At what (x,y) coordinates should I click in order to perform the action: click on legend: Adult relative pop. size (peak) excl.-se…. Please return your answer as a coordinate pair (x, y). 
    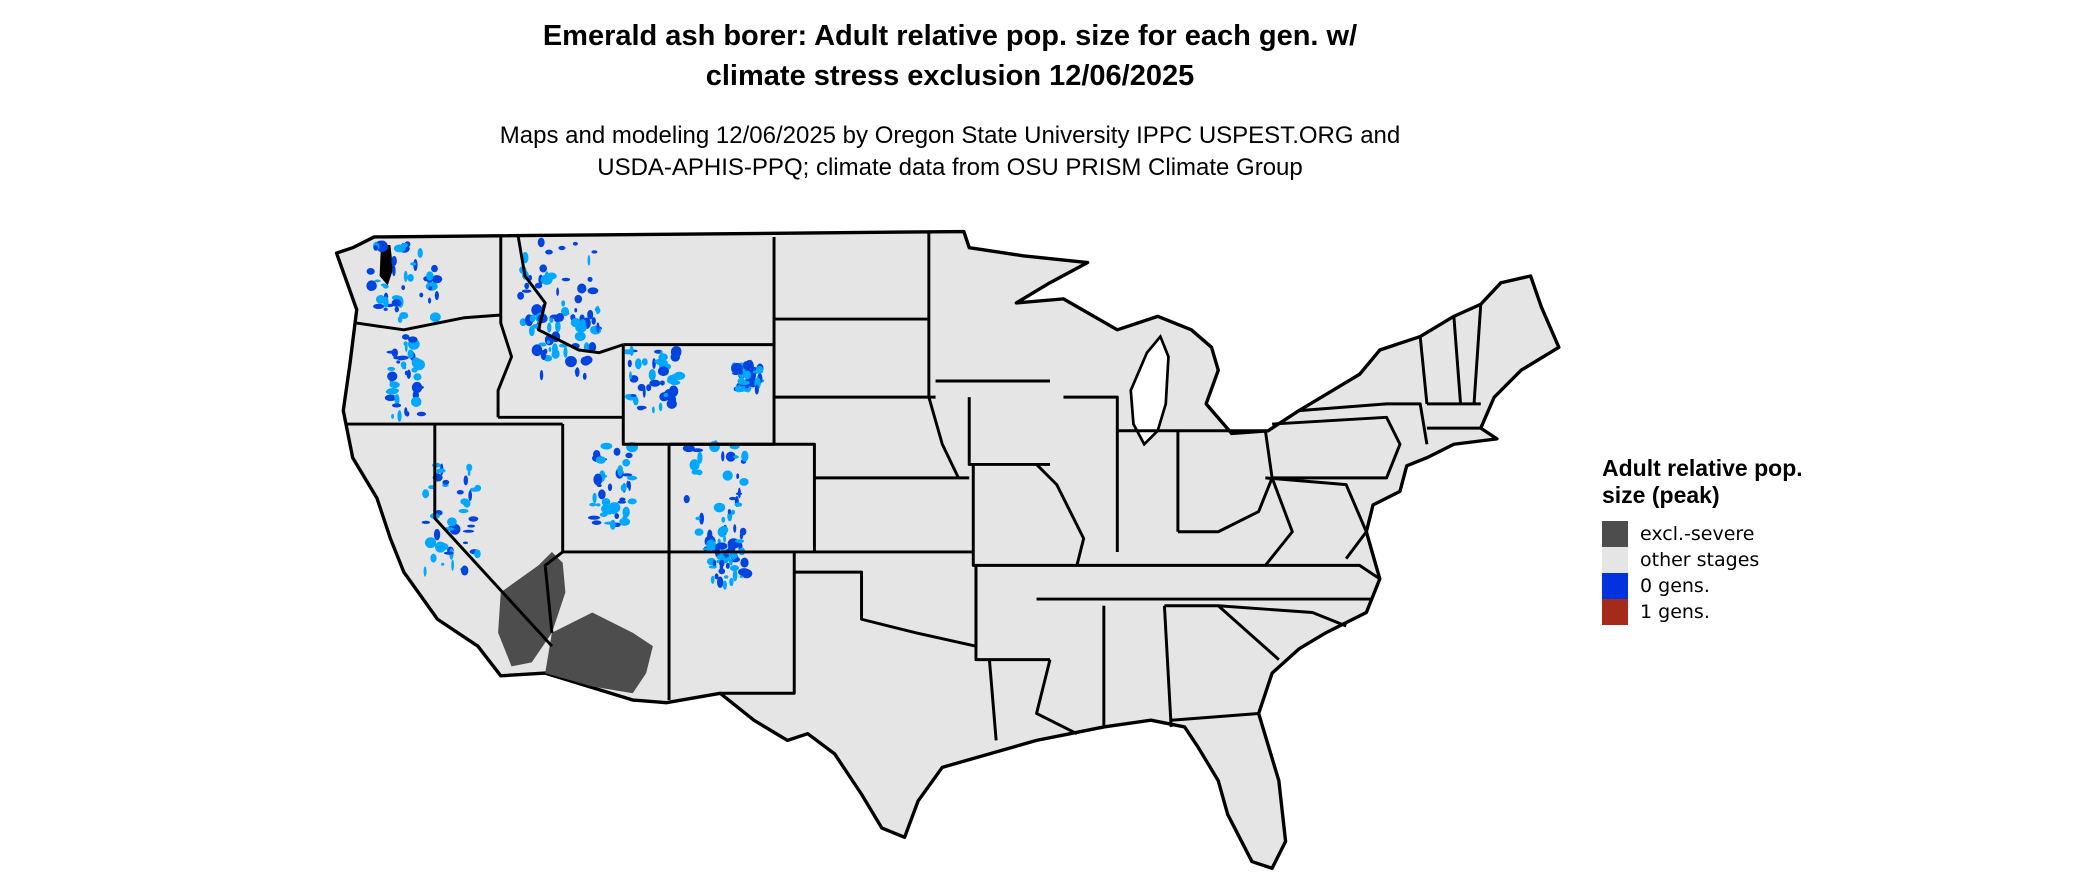
    Looking at the image, I should click on (1712, 540).